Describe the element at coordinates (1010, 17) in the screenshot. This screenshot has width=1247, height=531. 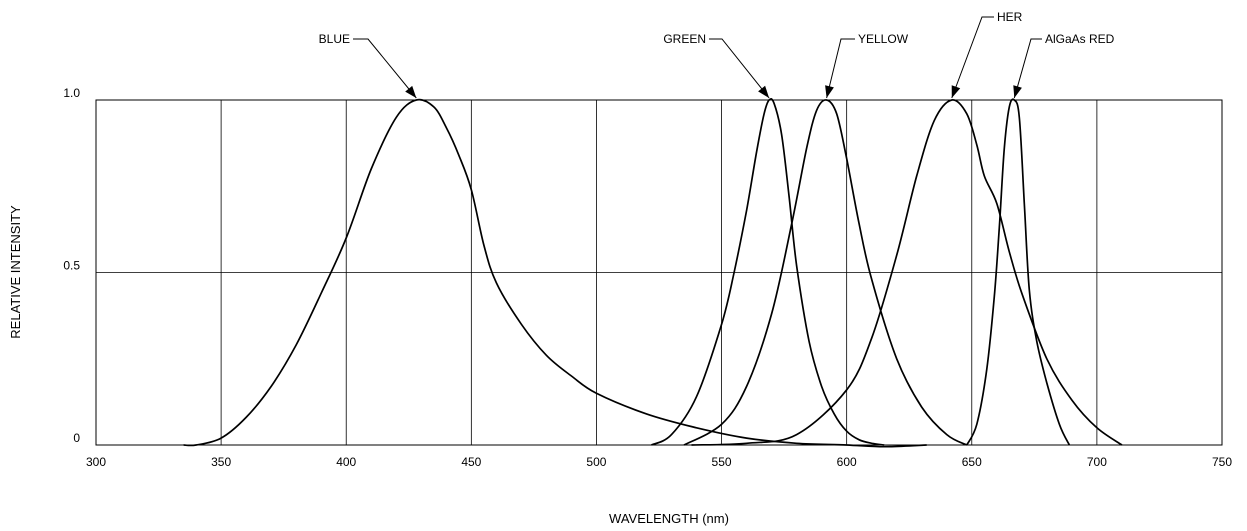
I see `series-label-her: HER` at that location.